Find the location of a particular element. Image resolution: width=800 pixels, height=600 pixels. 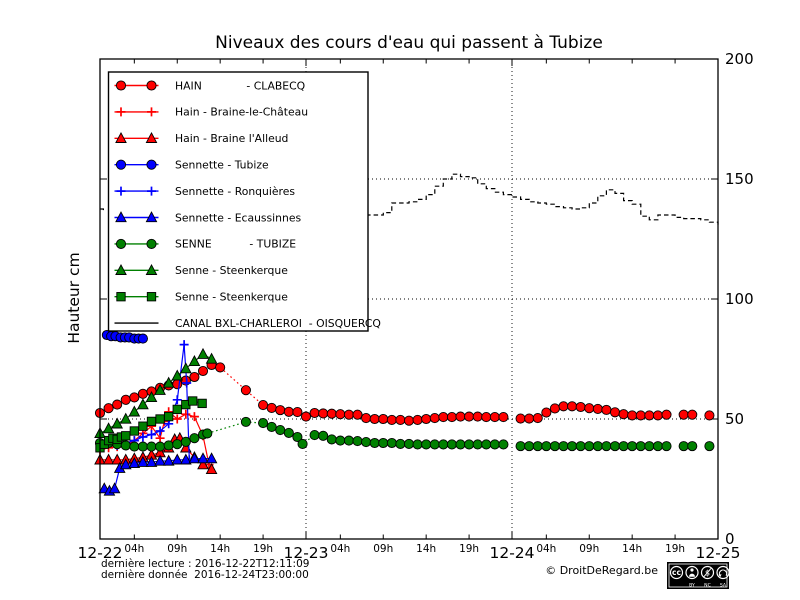

by-person-icon is located at coordinates (692, 572).